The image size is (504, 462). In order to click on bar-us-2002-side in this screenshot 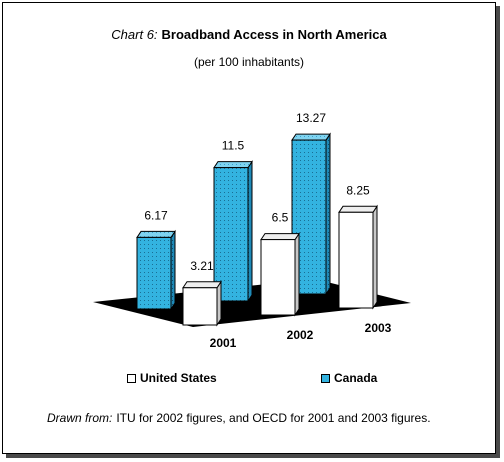, I will do `click(297, 274)`.